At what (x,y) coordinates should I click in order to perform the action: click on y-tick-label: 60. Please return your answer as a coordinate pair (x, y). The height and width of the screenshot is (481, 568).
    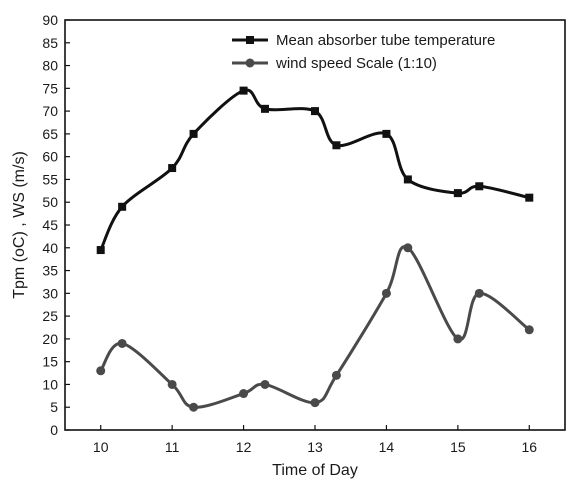
    Looking at the image, I should click on (50, 157).